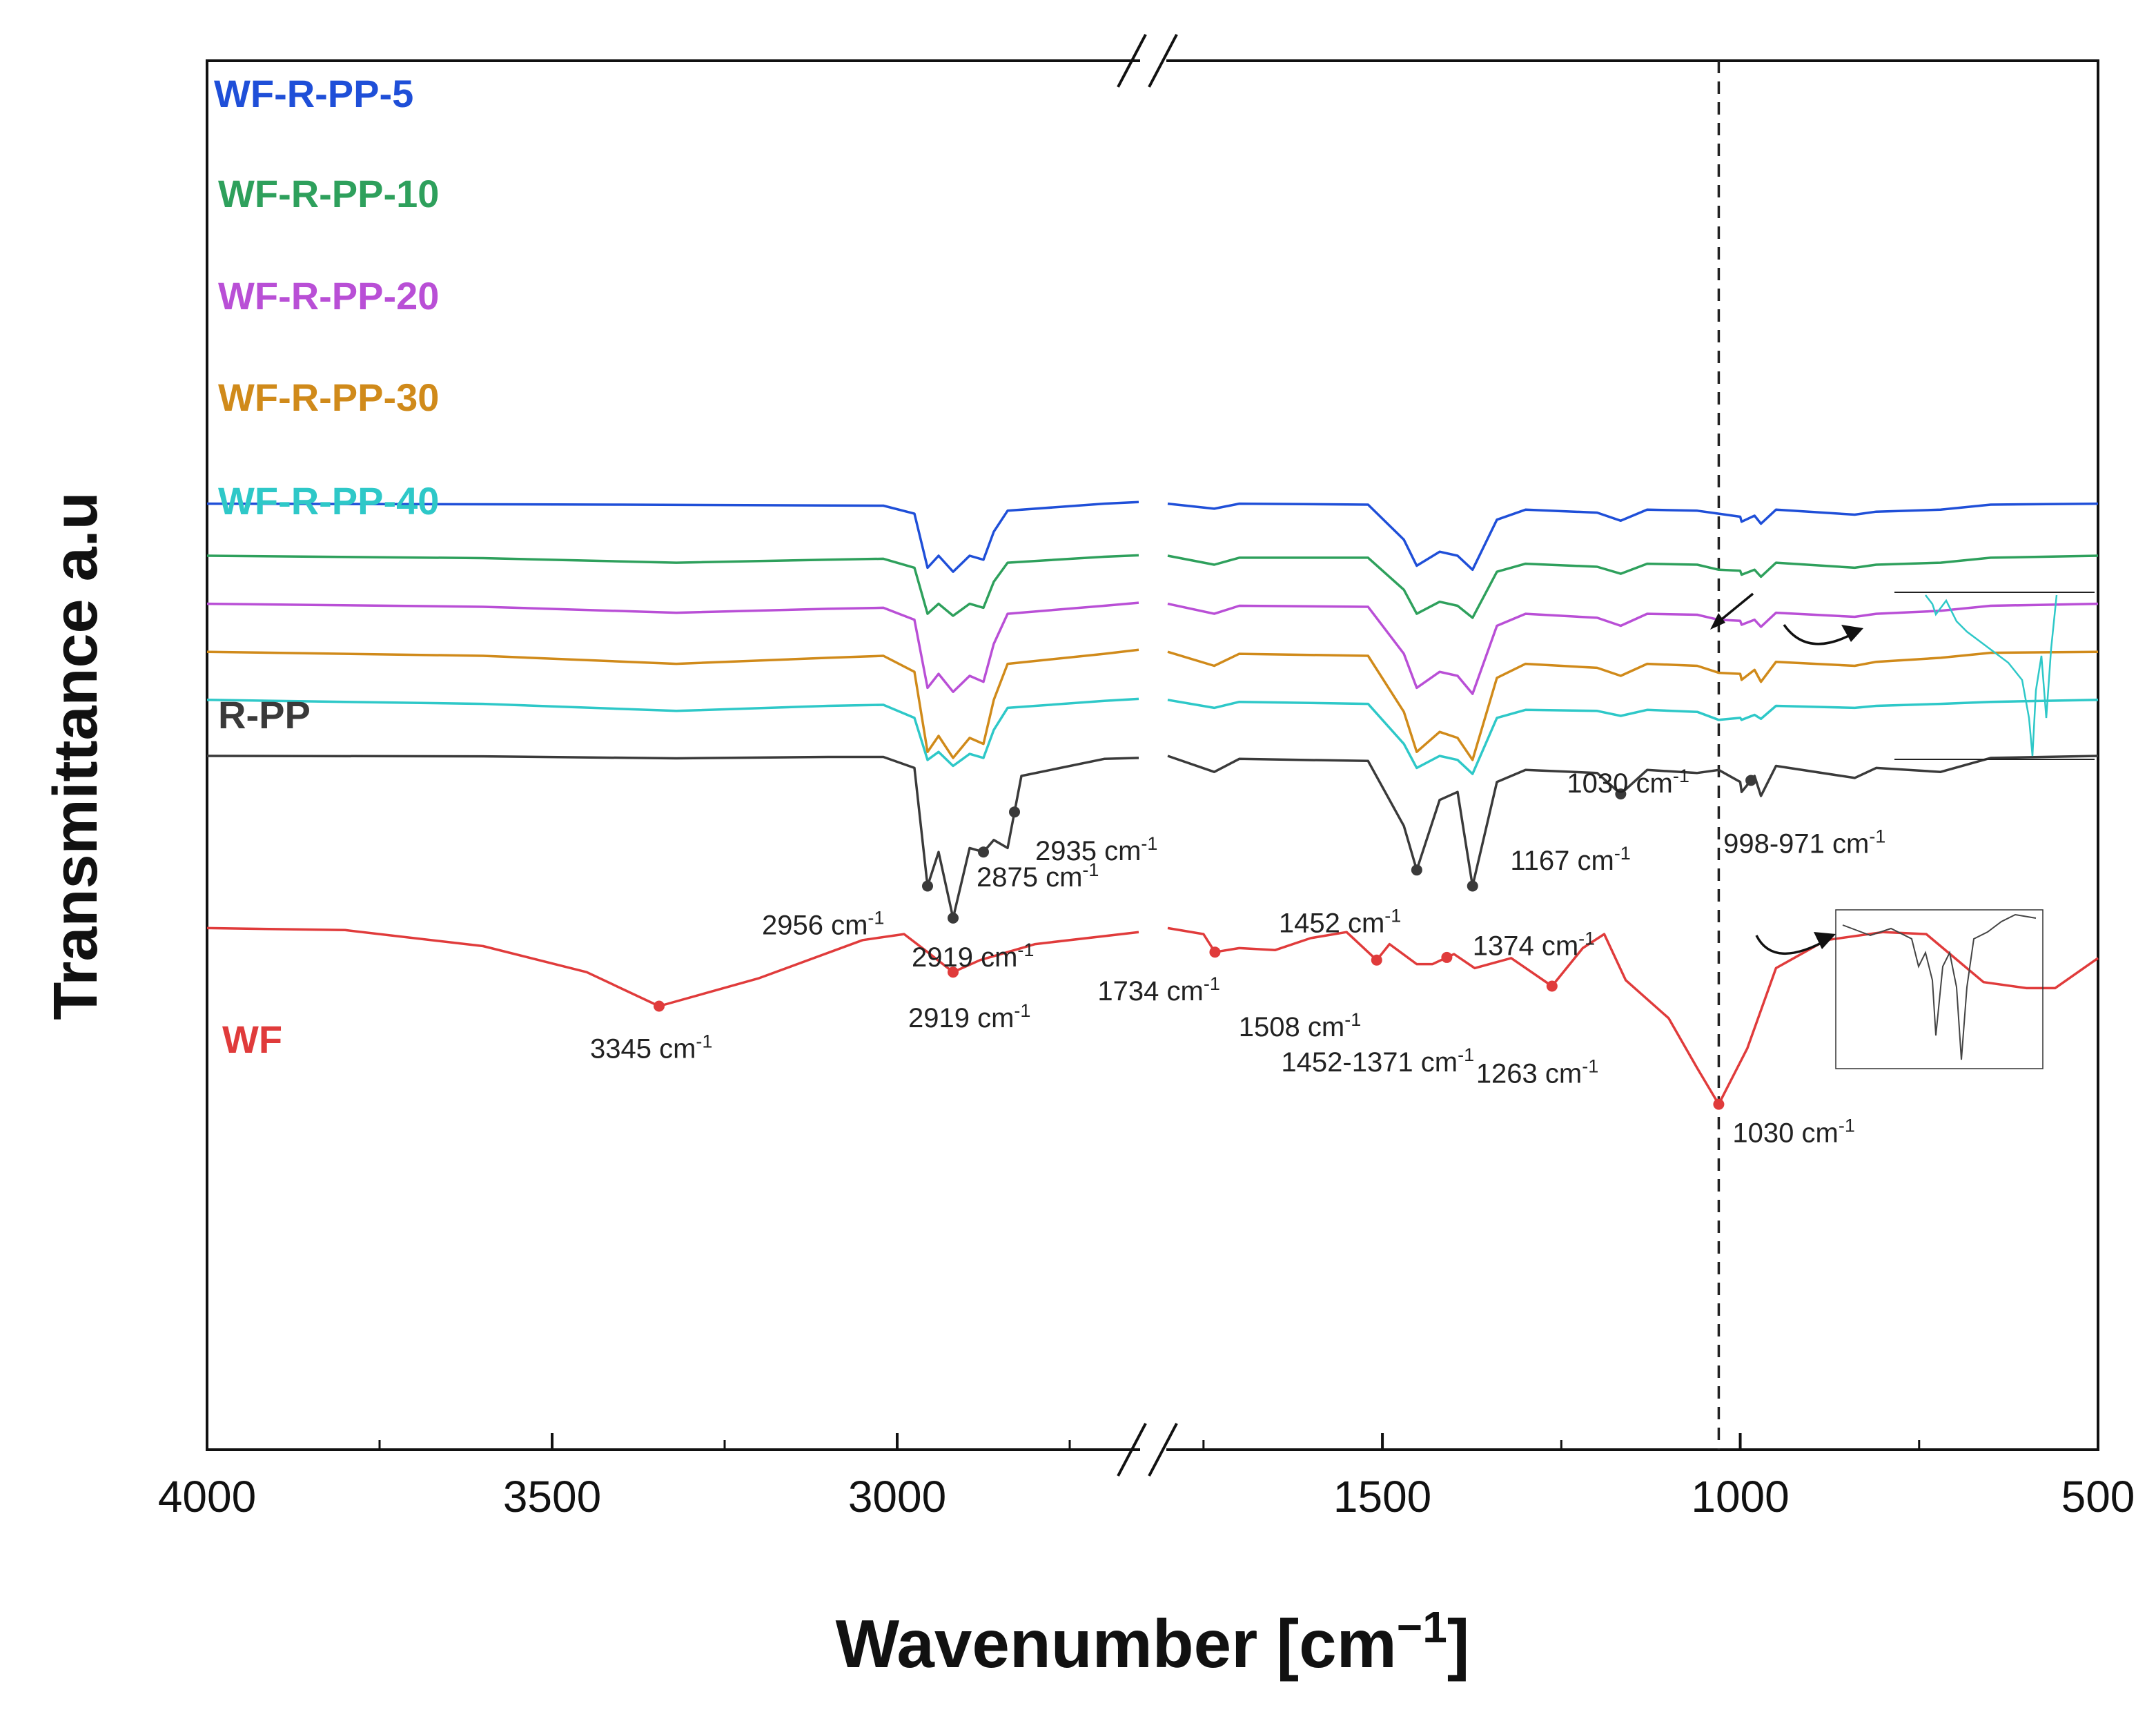 The height and width of the screenshot is (1721, 2156). I want to click on series-line-wf-r-pp-40-seg2, so click(1633, 737).